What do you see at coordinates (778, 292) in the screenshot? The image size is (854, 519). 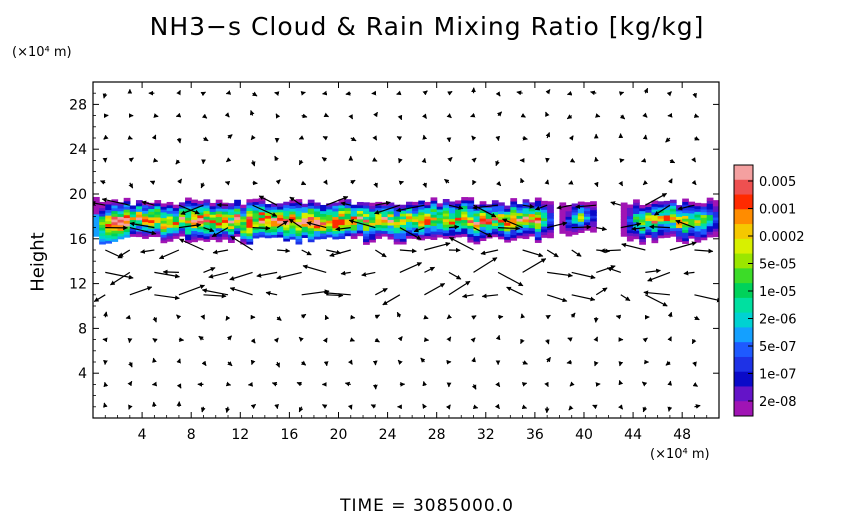 I see `colorbar-label: 1e-05` at bounding box center [778, 292].